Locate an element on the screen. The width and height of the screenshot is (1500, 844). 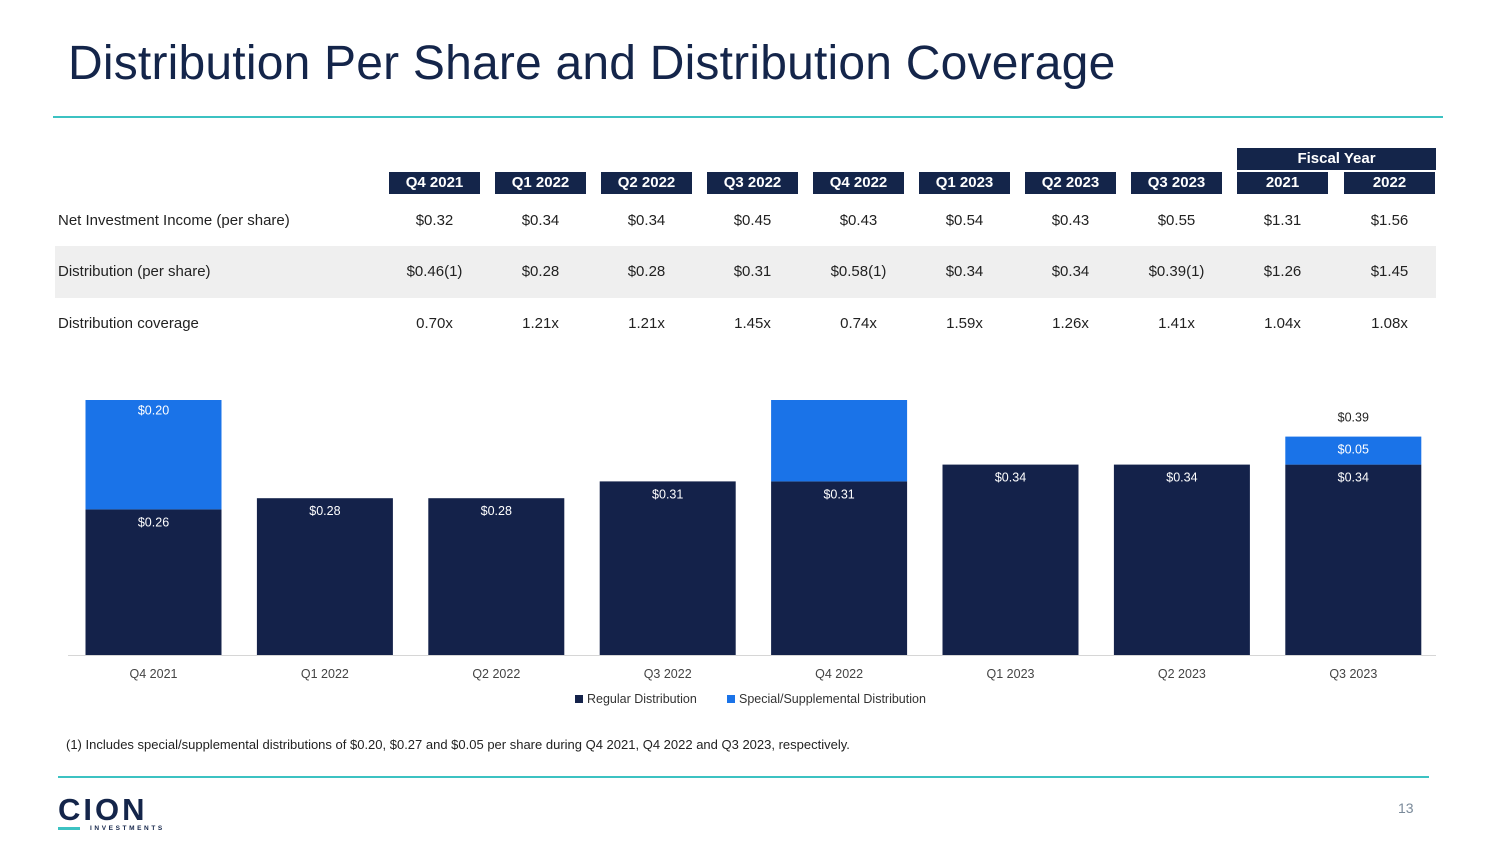
table-cell: $0.54 is located at coordinates (964, 220).